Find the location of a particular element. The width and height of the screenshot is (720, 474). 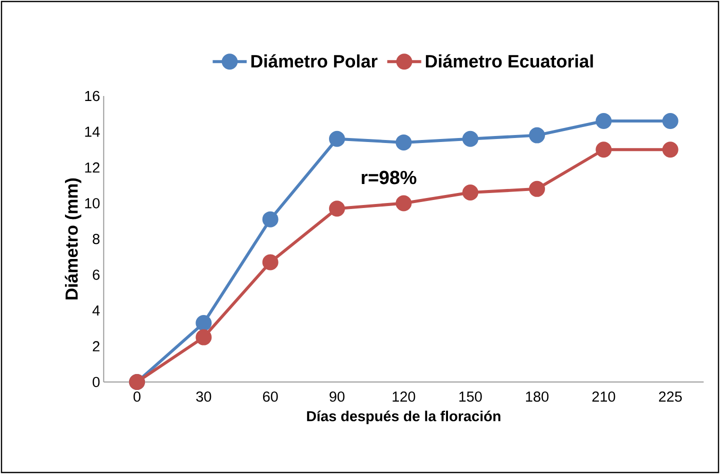

y-tick-label: 6 is located at coordinates (96, 275).